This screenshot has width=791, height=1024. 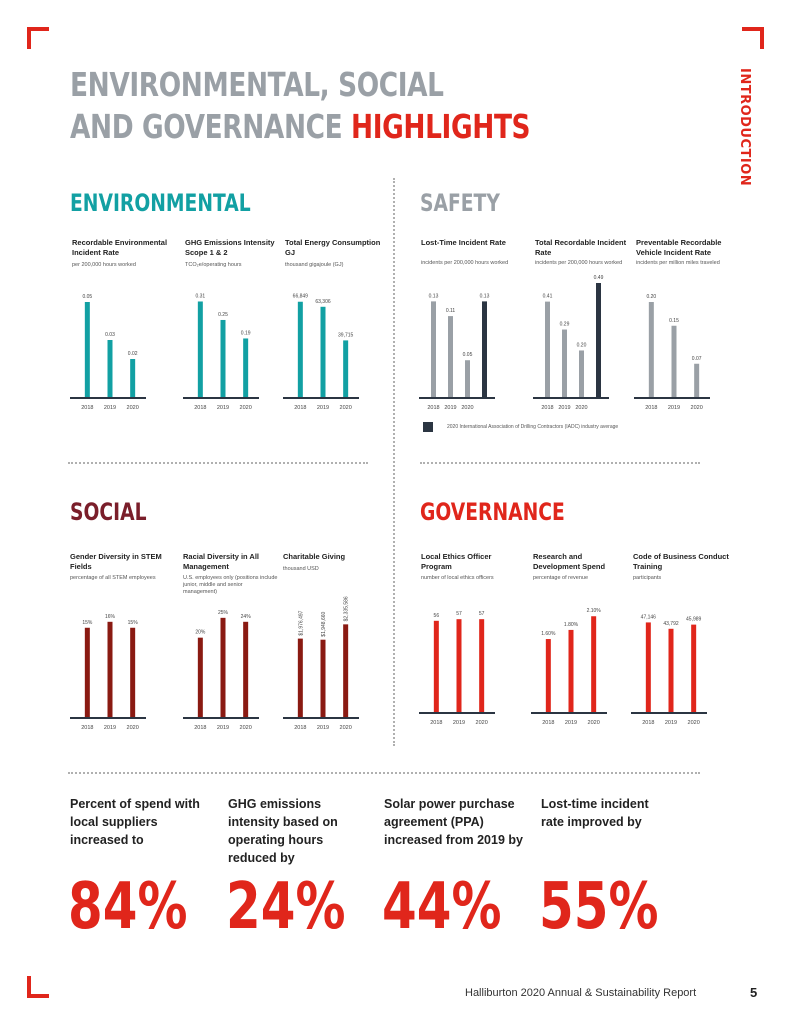 I want to click on chart-title-ethics: Local Ethics Officer Program, so click(x=456, y=561).